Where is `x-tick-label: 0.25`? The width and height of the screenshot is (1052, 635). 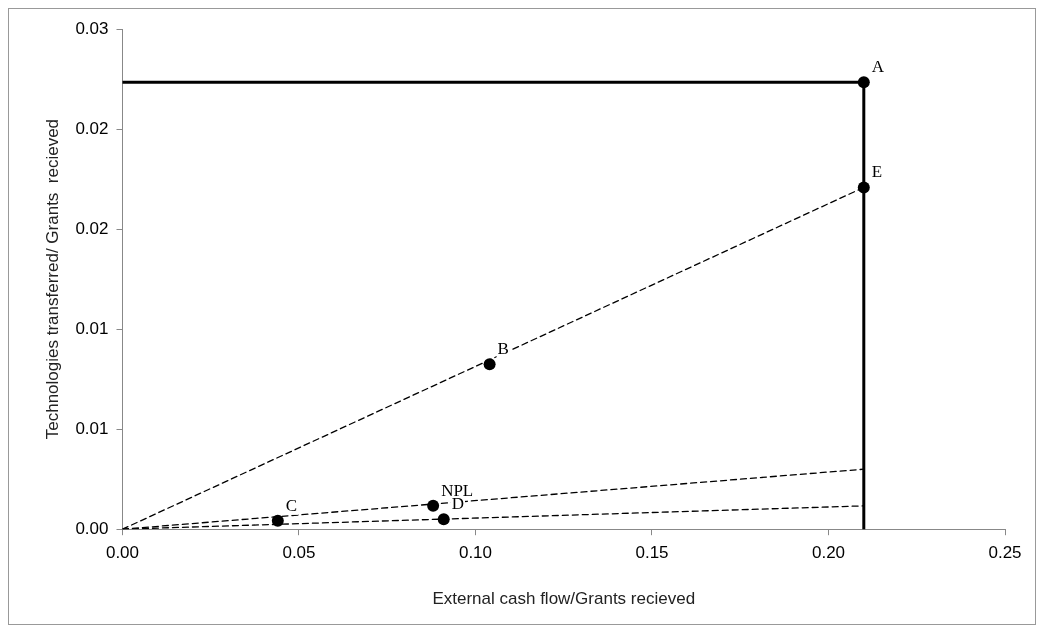 x-tick-label: 0.25 is located at coordinates (1005, 553).